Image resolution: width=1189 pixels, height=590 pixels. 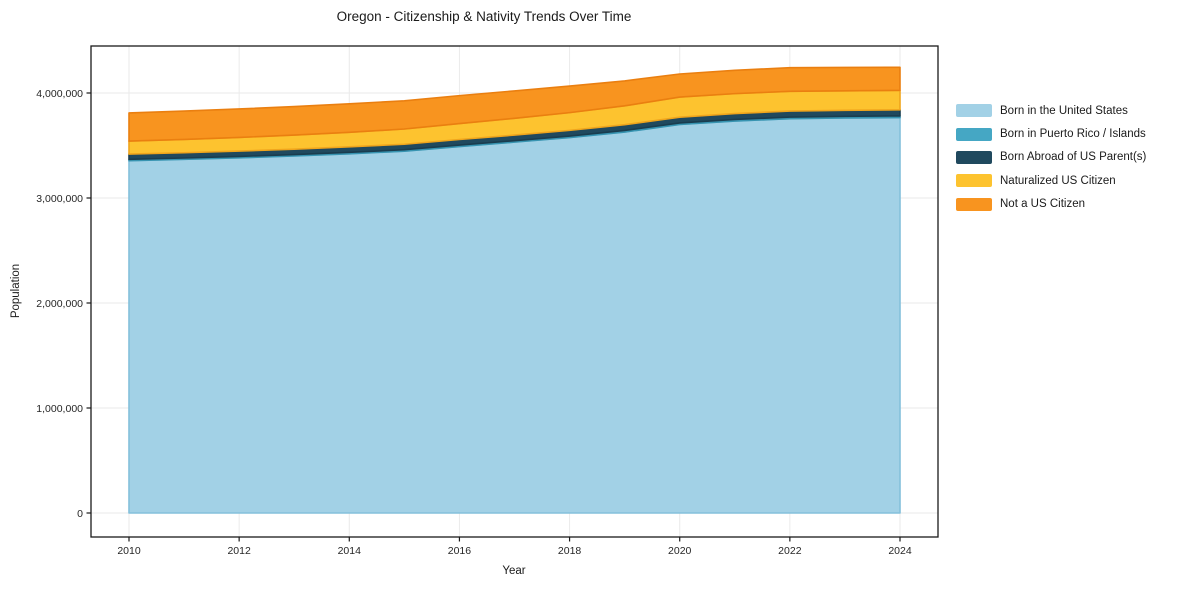 What do you see at coordinates (1073, 157) in the screenshot?
I see `legend-label: Born Abroad of US Parent(s)` at bounding box center [1073, 157].